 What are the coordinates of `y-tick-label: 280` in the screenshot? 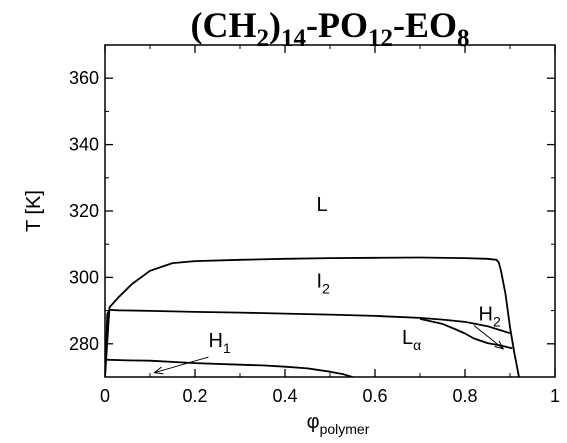 It's located at (84, 344).